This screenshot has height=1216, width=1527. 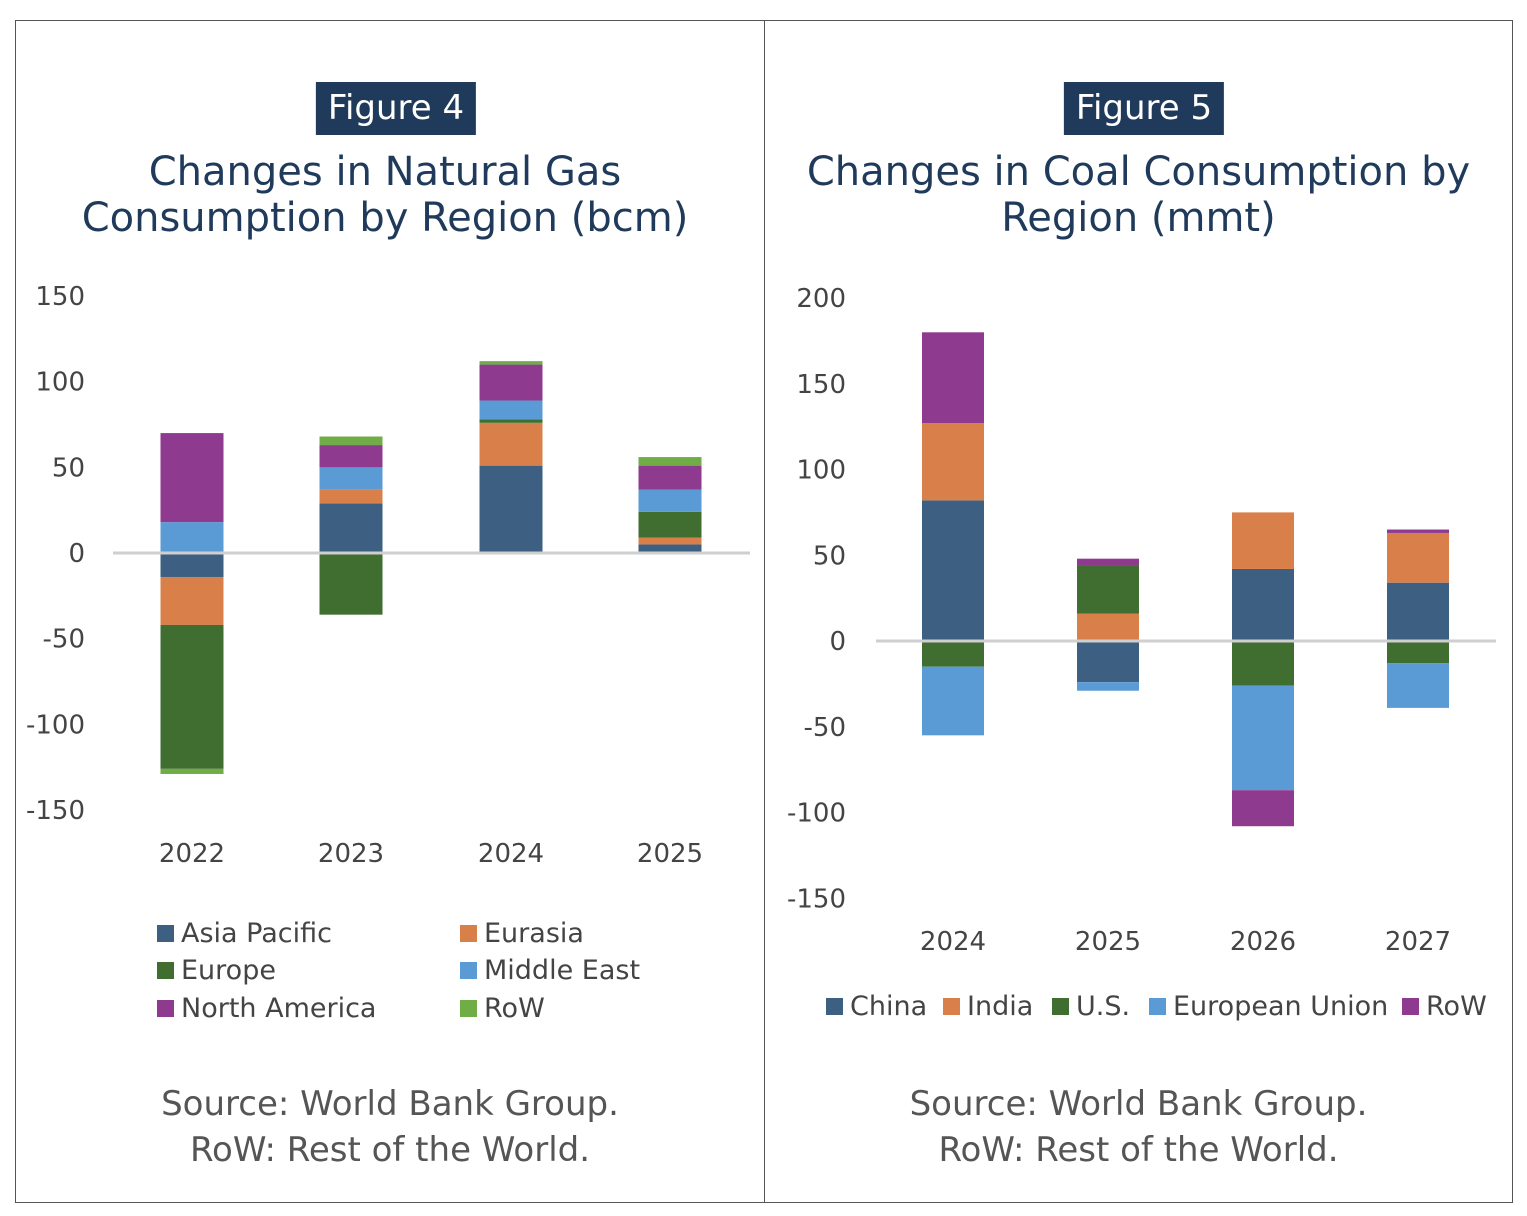 I want to click on title-line: Changes in Coal Consumption by, so click(x=1138, y=172).